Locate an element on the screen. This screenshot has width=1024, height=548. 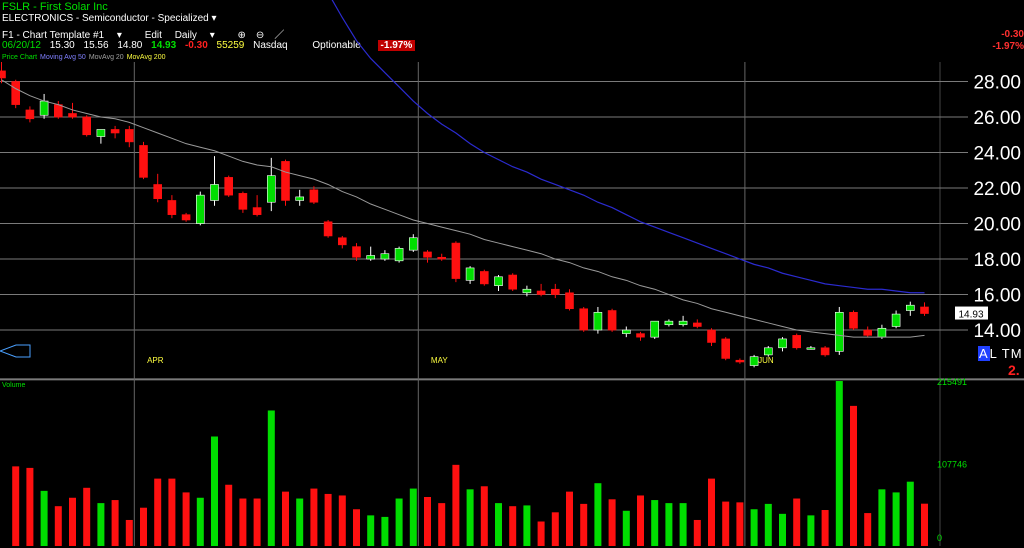
price-tick-label: 26.00 is located at coordinates (997, 118).